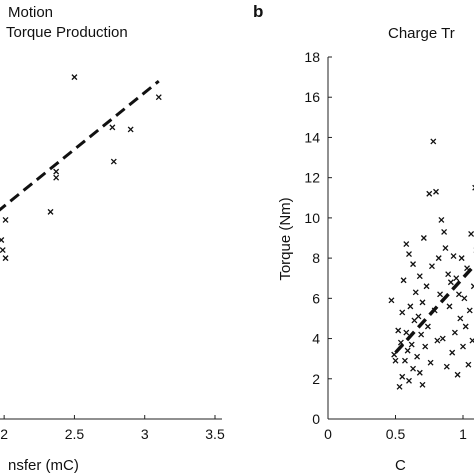  I want to click on y-tick-label: 4, so click(316, 339).